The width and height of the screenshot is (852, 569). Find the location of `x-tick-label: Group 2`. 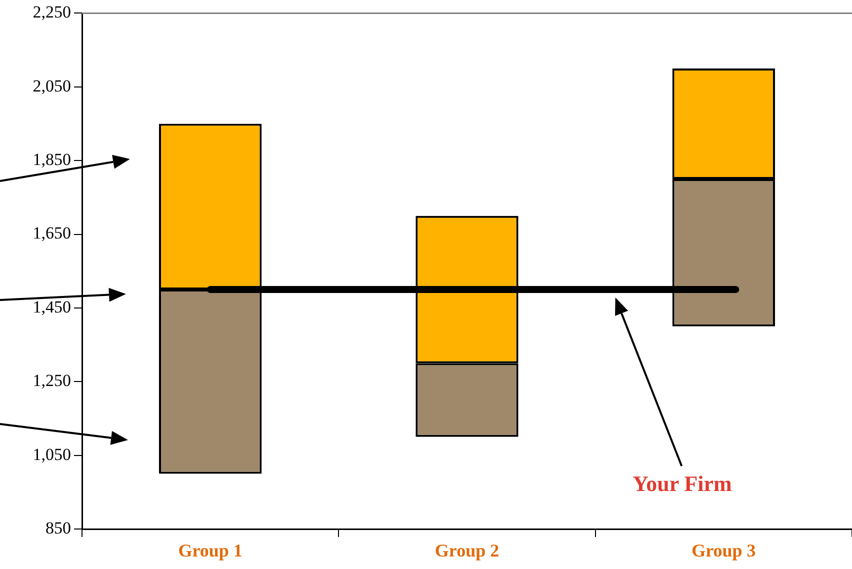

x-tick-label: Group 2 is located at coordinates (467, 550).